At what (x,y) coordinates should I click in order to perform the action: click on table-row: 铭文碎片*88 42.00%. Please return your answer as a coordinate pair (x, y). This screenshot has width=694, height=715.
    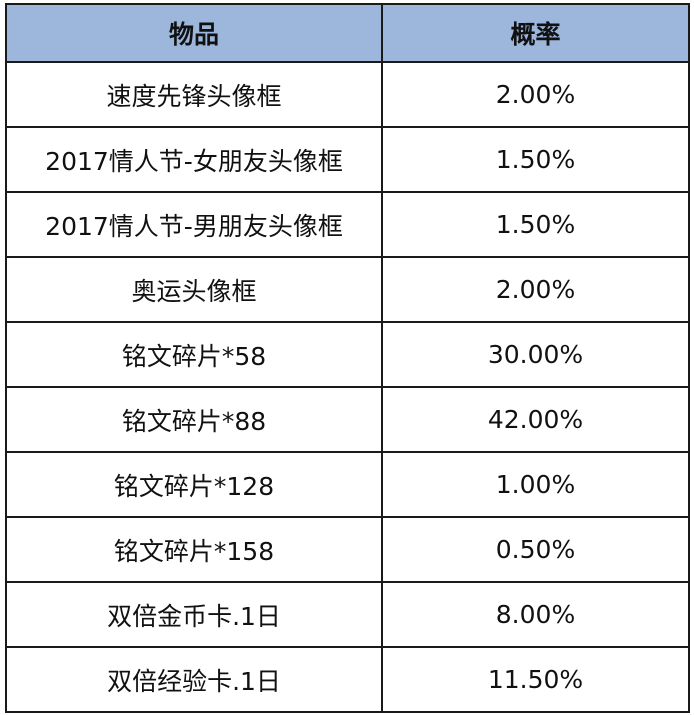
    Looking at the image, I should click on (347, 419).